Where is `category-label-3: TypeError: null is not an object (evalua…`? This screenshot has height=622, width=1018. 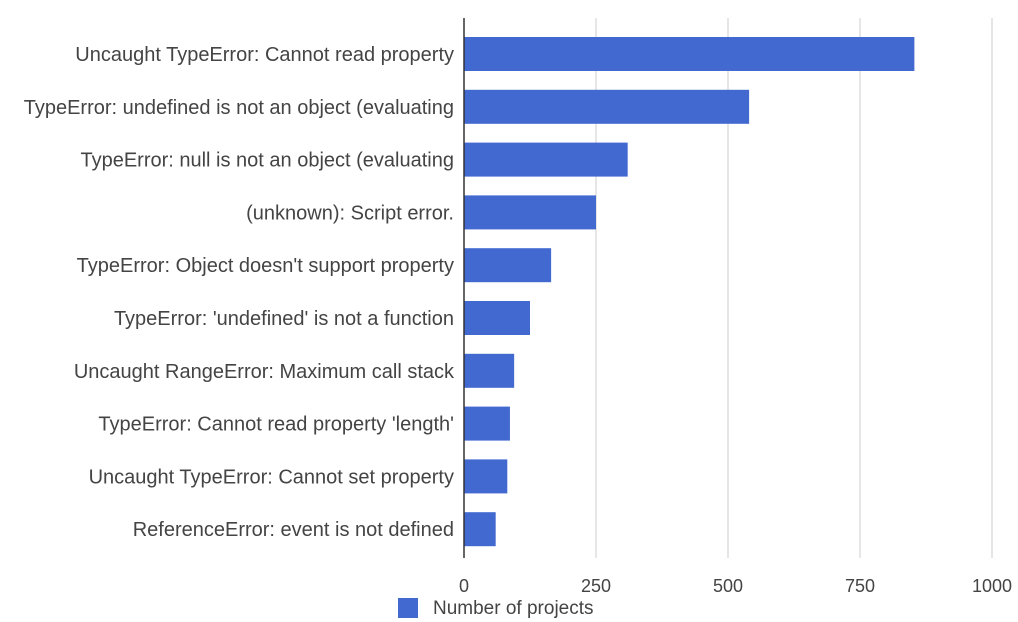 category-label-3: TypeError: null is not an object (evalua… is located at coordinates (267, 161).